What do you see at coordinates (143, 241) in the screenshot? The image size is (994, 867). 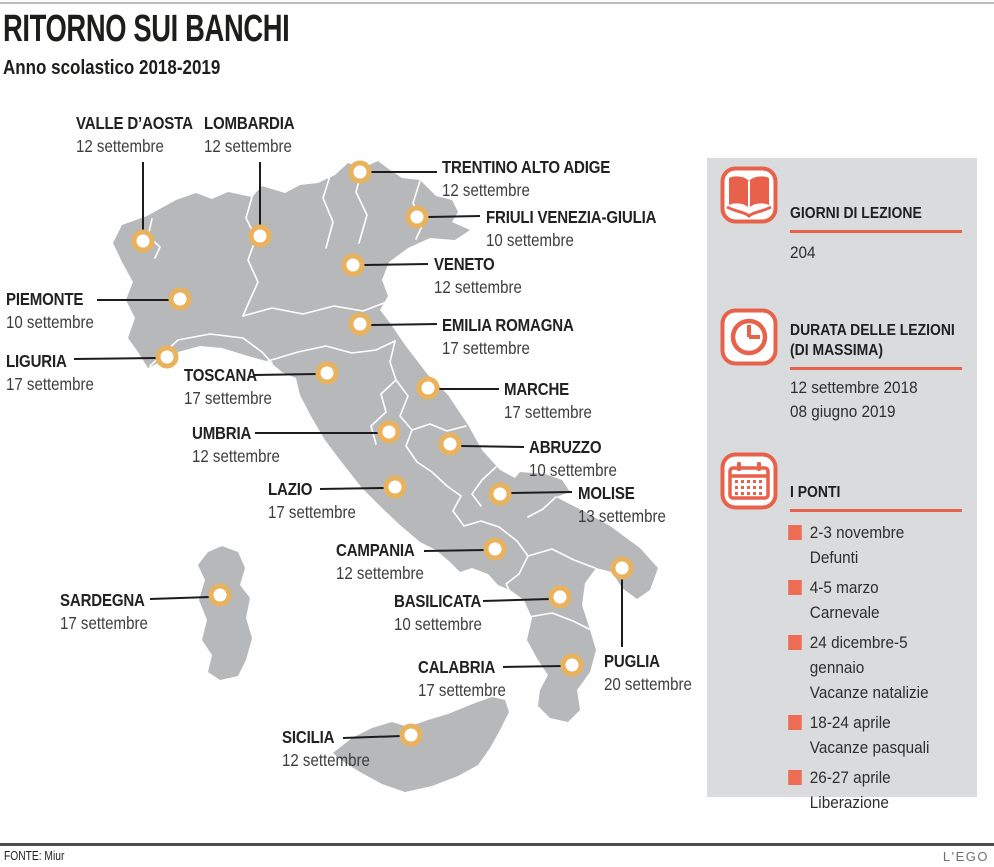 I see `marker-valle-d-aosta` at bounding box center [143, 241].